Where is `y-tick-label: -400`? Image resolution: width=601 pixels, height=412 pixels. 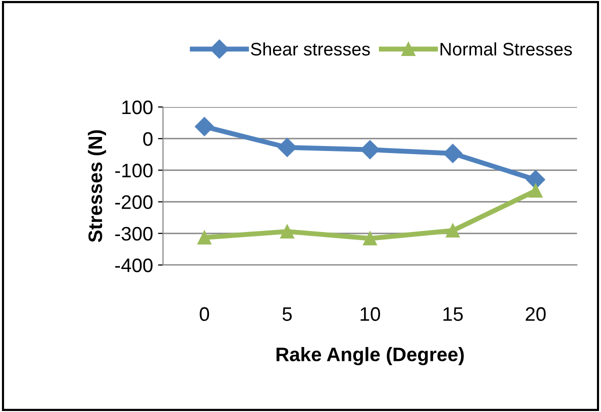 y-tick-label: -400 is located at coordinates (134, 265).